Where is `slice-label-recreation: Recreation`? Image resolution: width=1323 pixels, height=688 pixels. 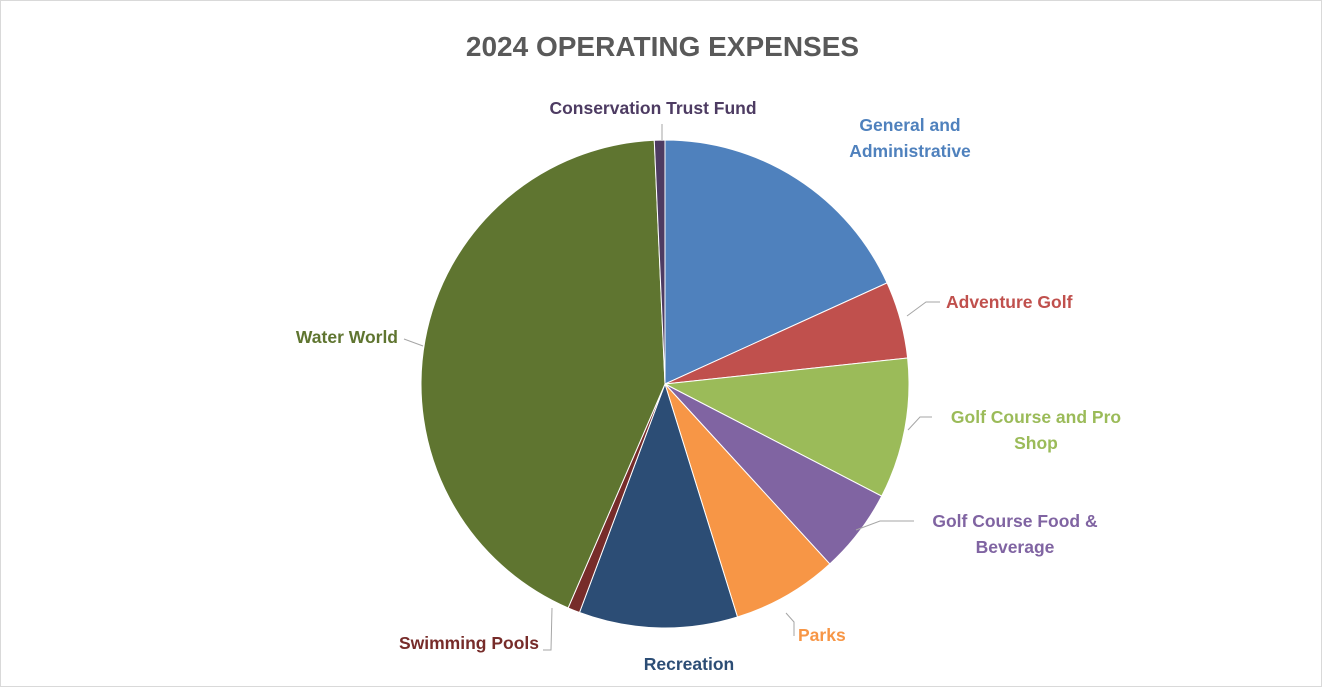 slice-label-recreation: Recreation is located at coordinates (689, 664).